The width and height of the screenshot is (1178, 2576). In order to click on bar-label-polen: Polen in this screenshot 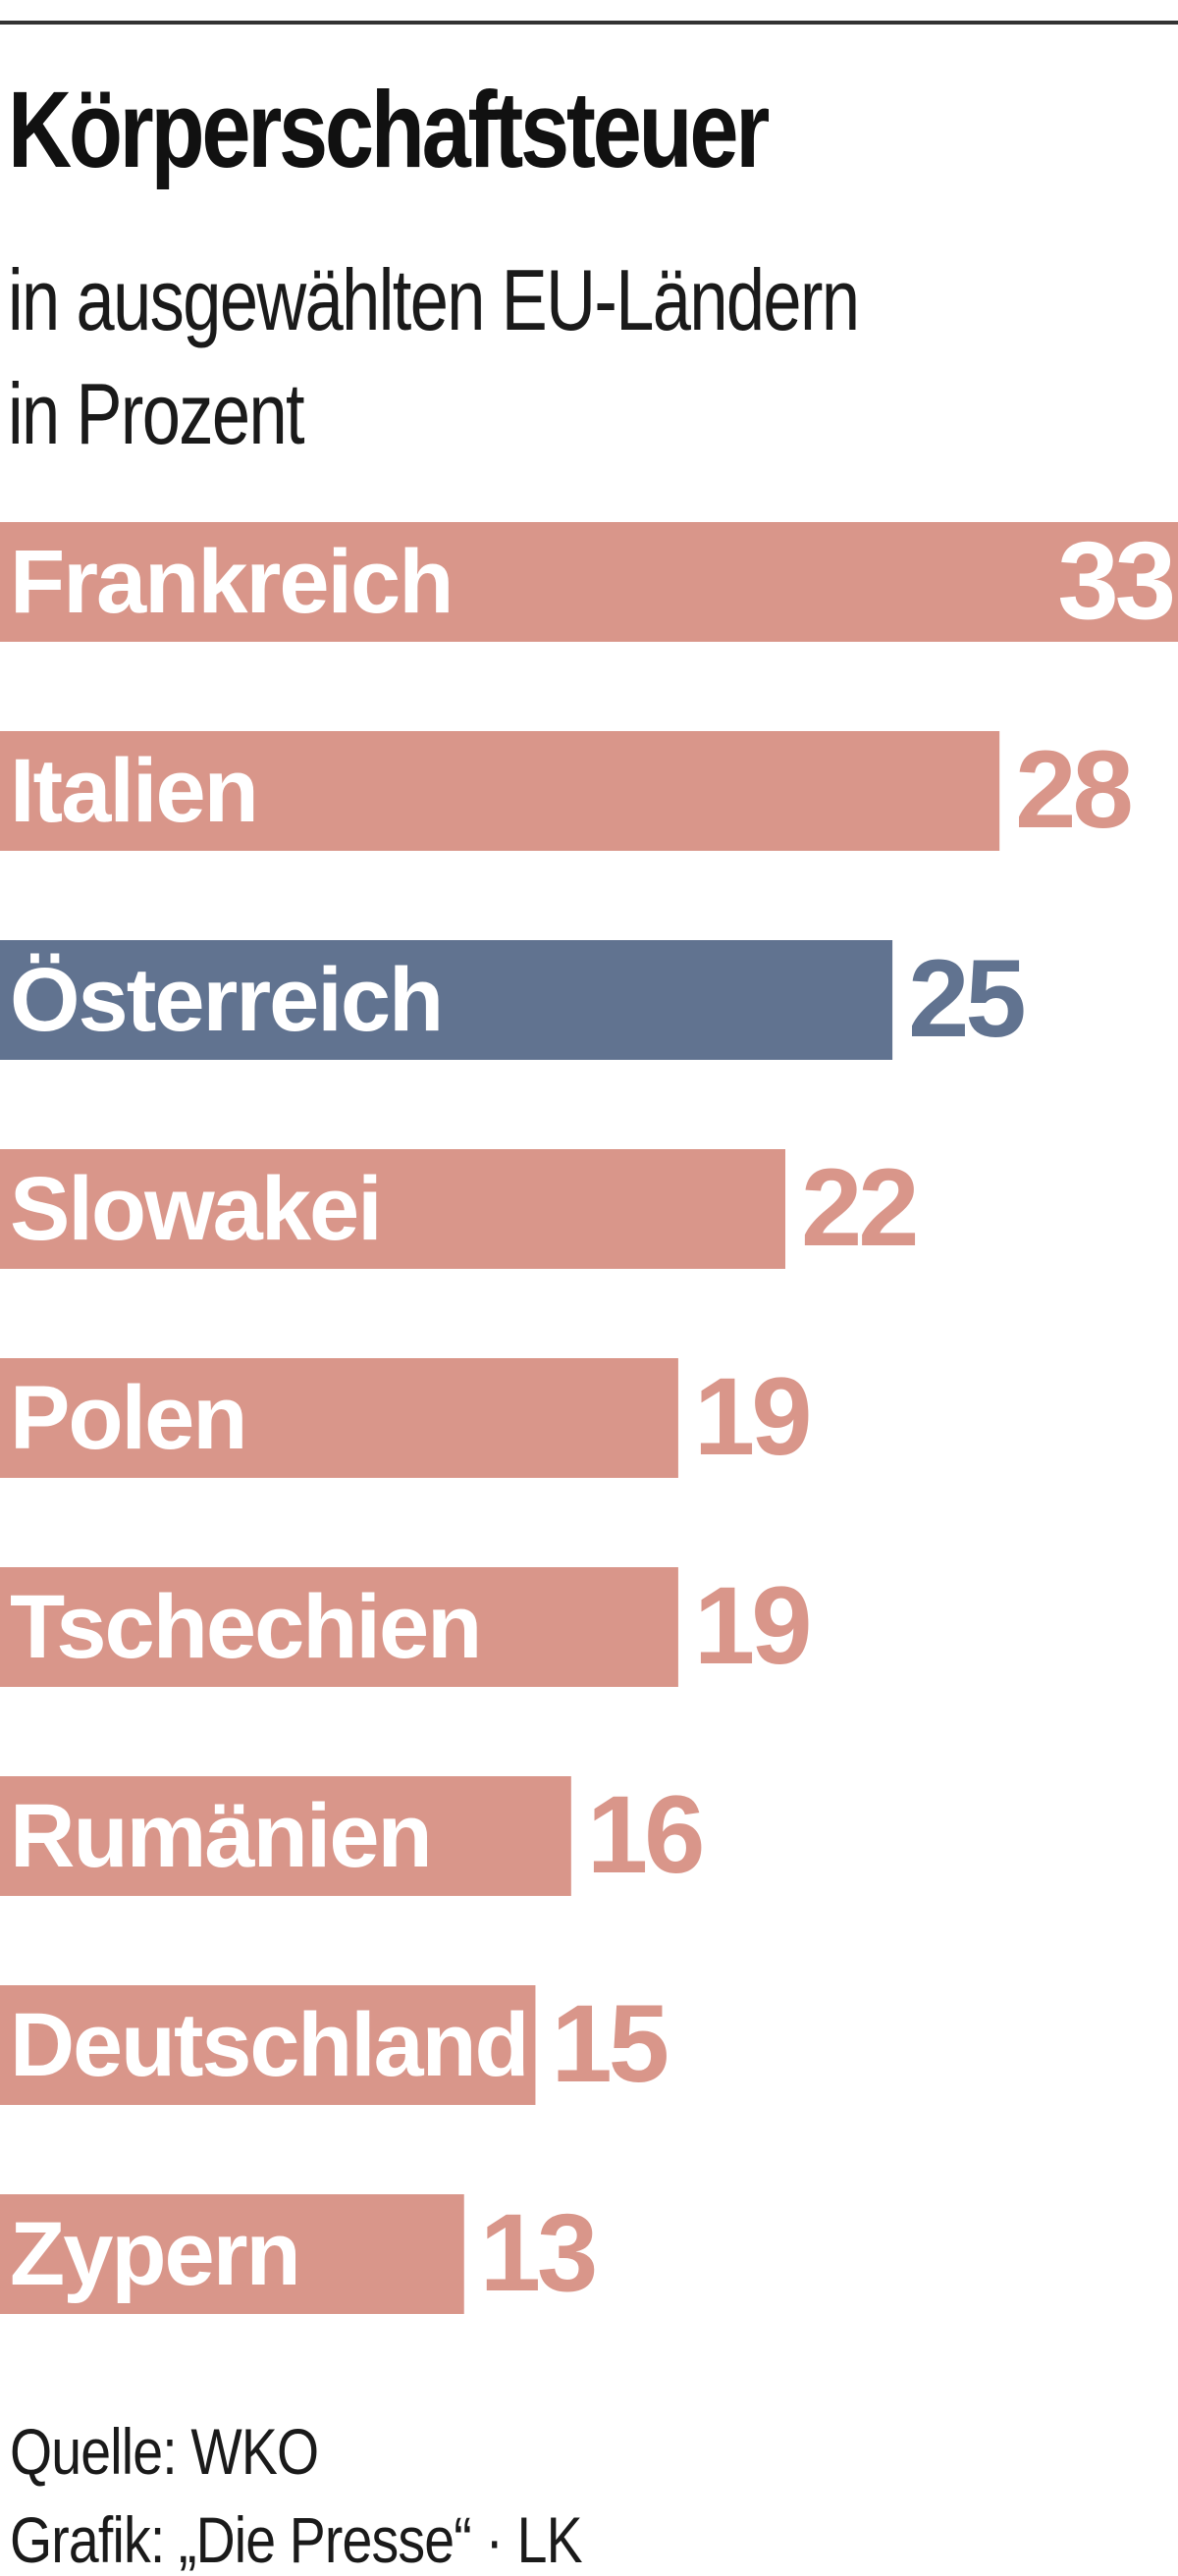, I will do `click(128, 1418)`.